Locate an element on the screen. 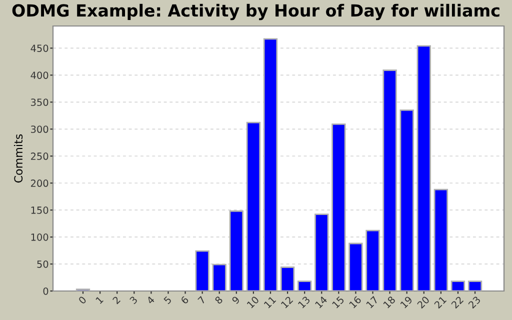 This screenshot has height=320, width=512. y-tick-label: 100 is located at coordinates (39, 237).